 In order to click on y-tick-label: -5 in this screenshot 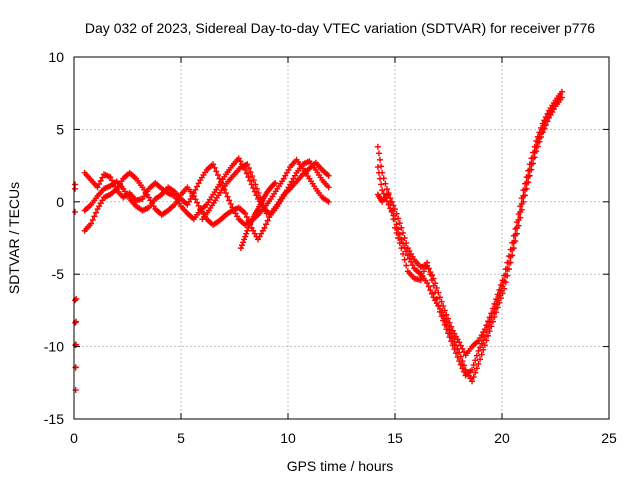, I will do `click(58, 274)`.